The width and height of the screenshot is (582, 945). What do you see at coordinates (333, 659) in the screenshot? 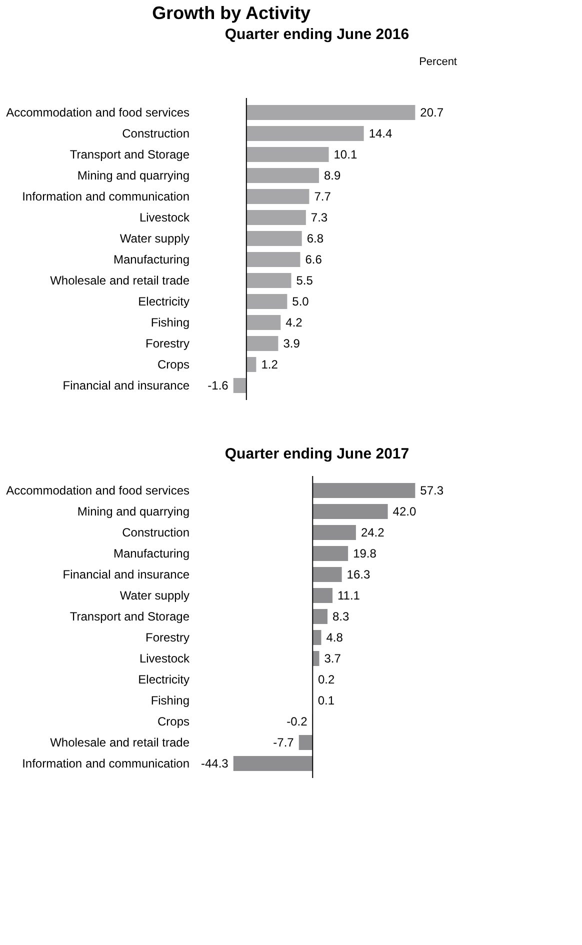
I see `data-label: 3.7` at bounding box center [333, 659].